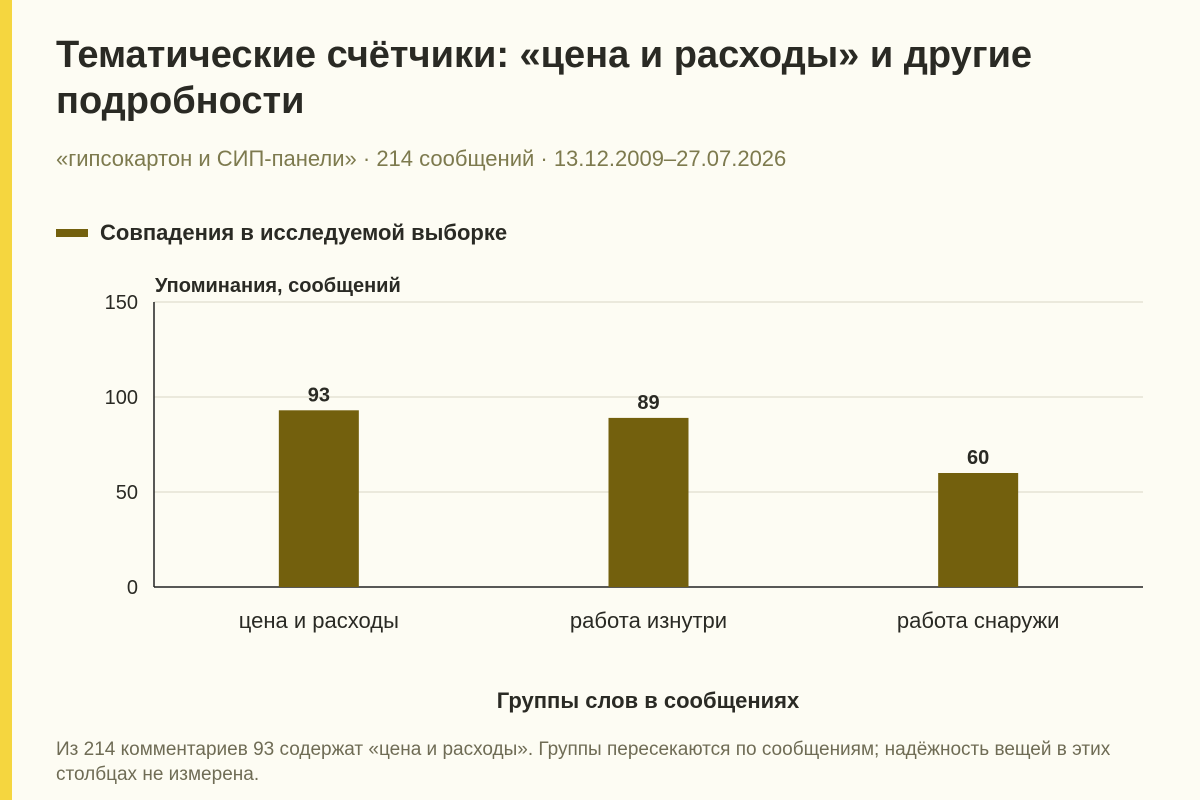 The width and height of the screenshot is (1200, 800). What do you see at coordinates (319, 620) in the screenshot?
I see `x-tick-label: цена и расходы` at bounding box center [319, 620].